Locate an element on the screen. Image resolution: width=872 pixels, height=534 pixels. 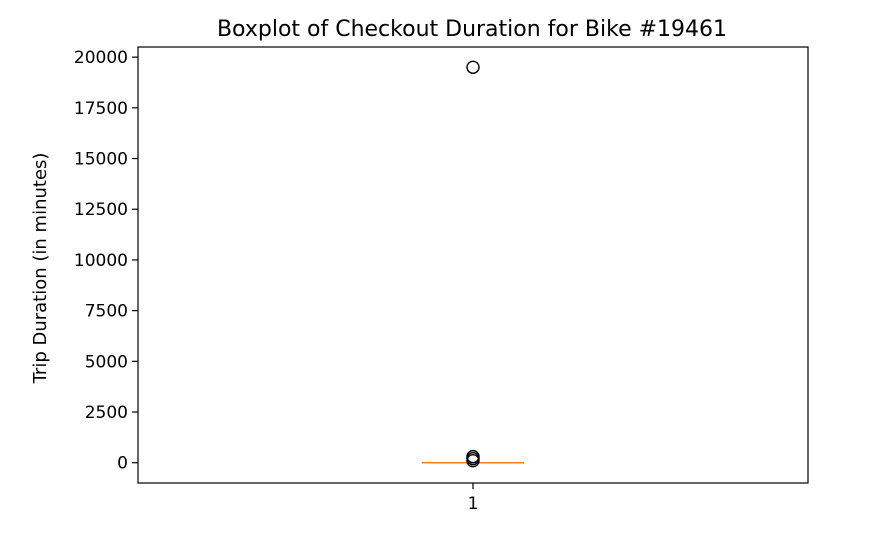
y-tick-label: 2500 is located at coordinates (106, 413).